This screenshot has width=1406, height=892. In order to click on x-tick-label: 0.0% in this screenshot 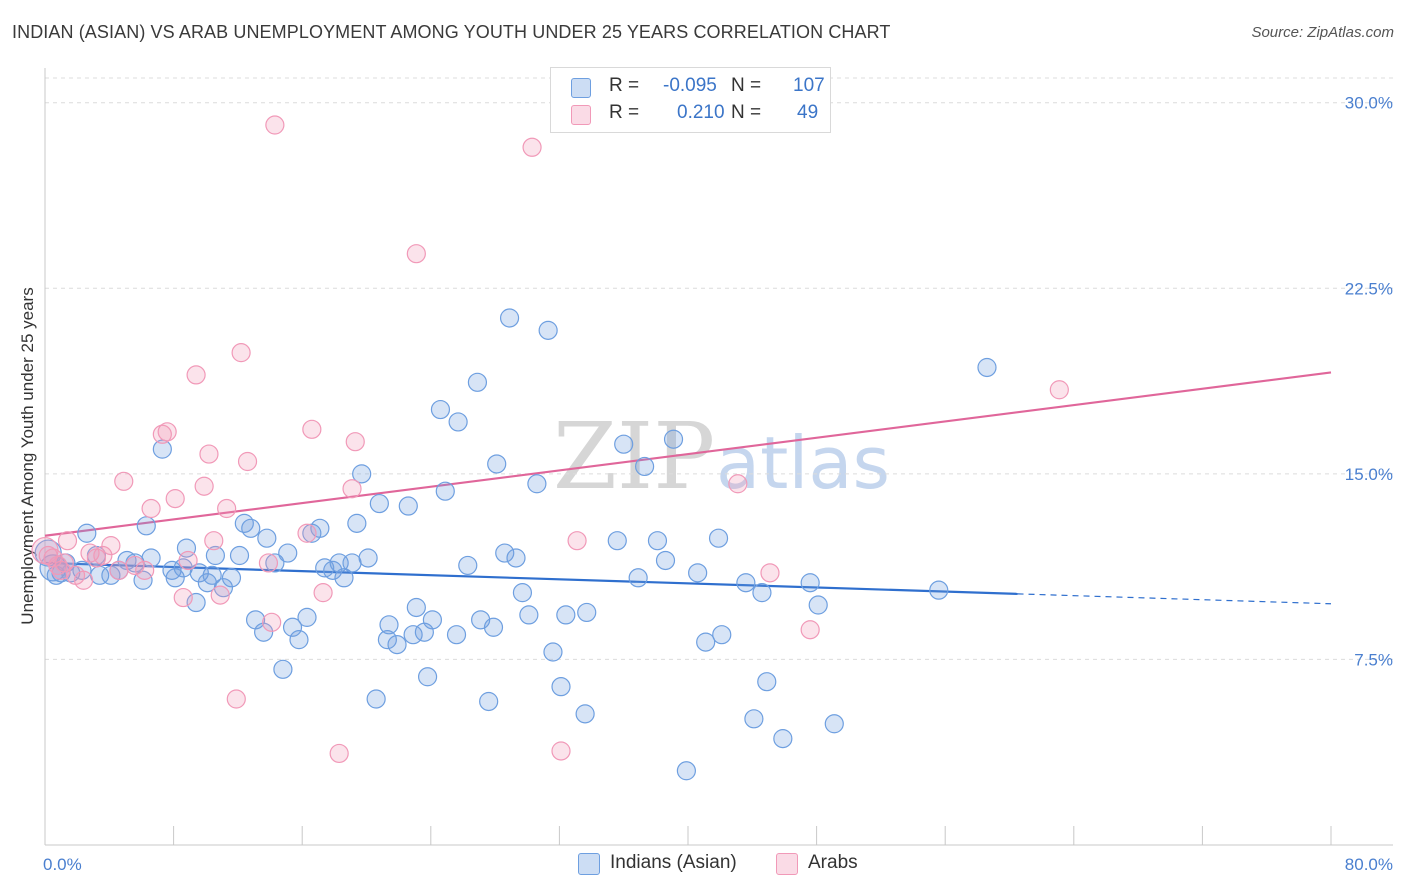, I will do `click(62, 864)`.